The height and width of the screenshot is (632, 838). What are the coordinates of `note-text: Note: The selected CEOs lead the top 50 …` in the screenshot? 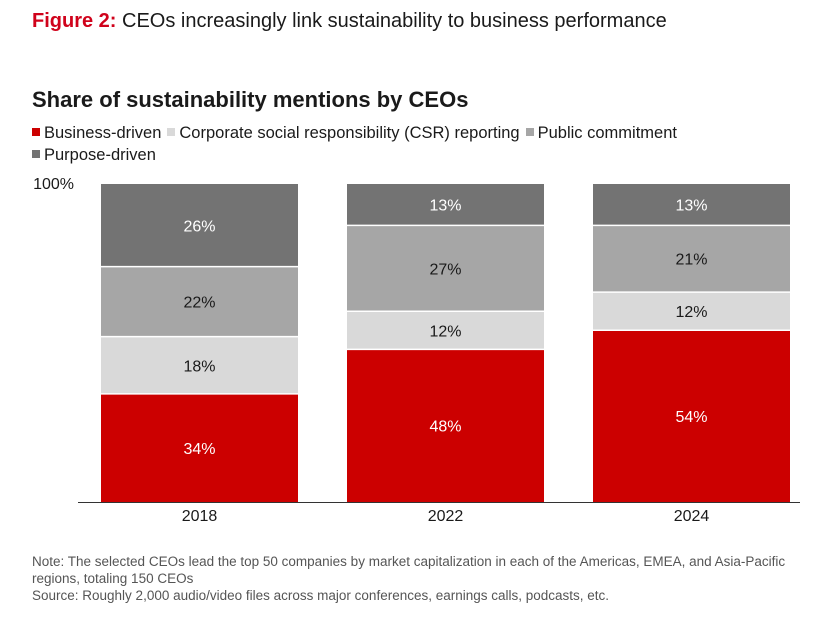 It's located at (409, 570).